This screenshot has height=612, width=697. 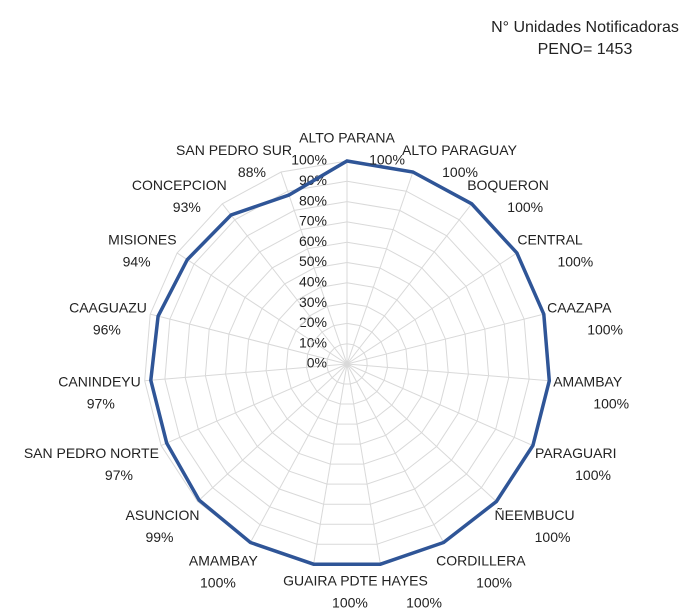 What do you see at coordinates (579, 307) in the screenshot?
I see `category-label: CAAZAPA` at bounding box center [579, 307].